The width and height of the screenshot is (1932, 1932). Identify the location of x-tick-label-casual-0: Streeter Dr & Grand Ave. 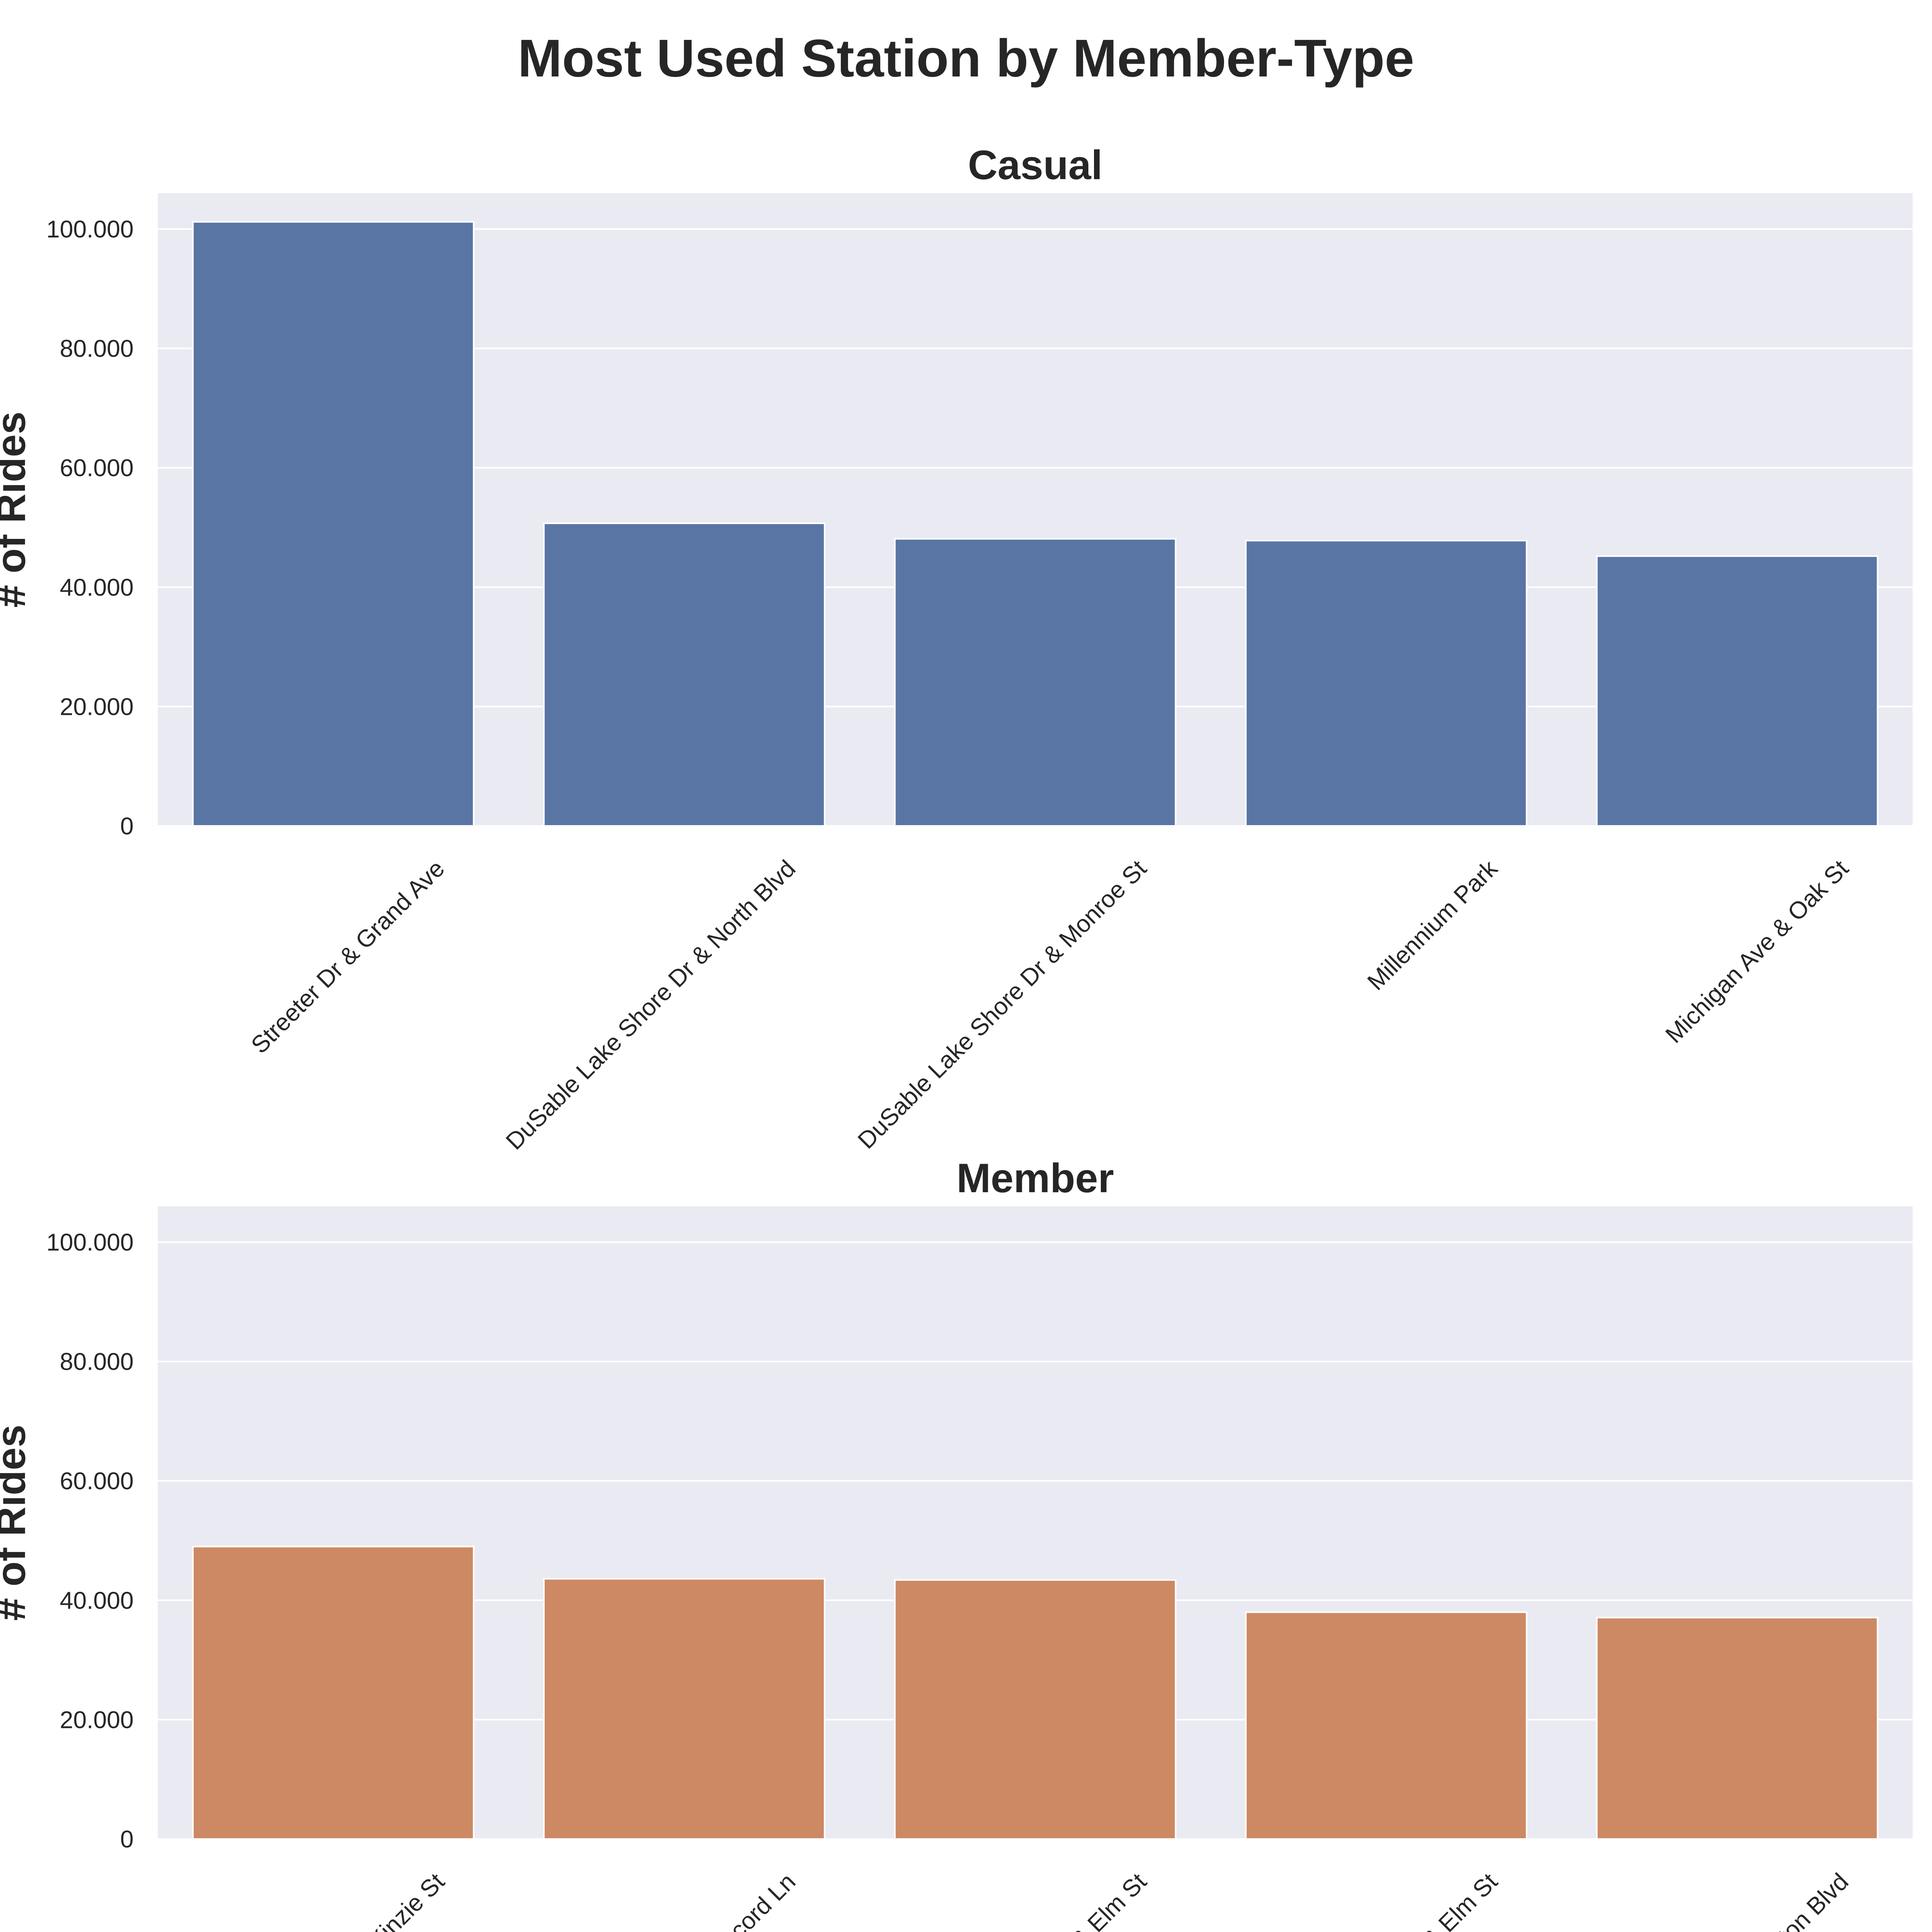
(348, 957).